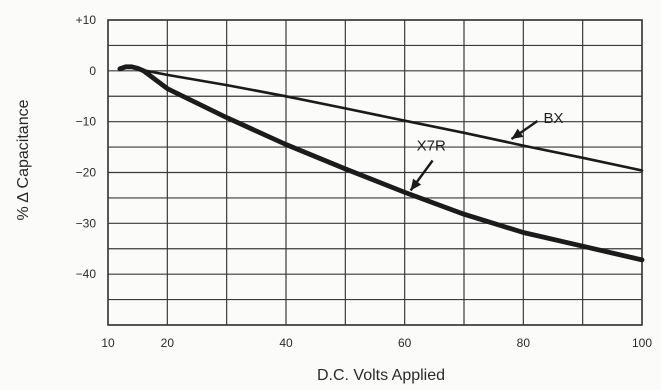 The width and height of the screenshot is (661, 390). What do you see at coordinates (86, 274) in the screenshot?
I see `y-tick-label: −40` at bounding box center [86, 274].